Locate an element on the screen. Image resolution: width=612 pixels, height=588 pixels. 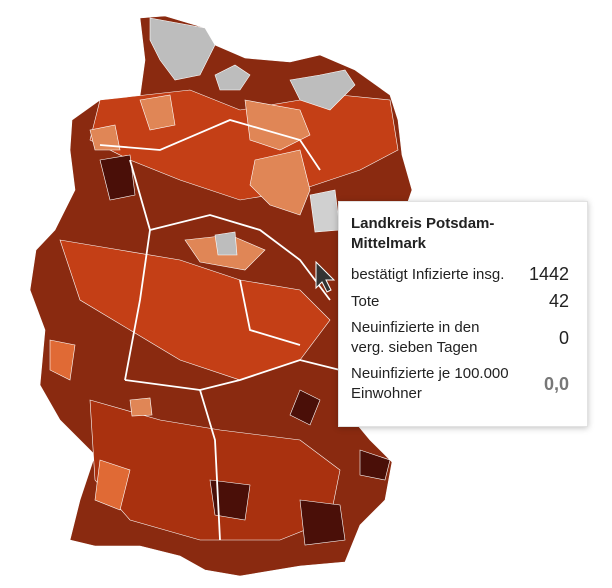
row-value: 0 is located at coordinates (563, 337).